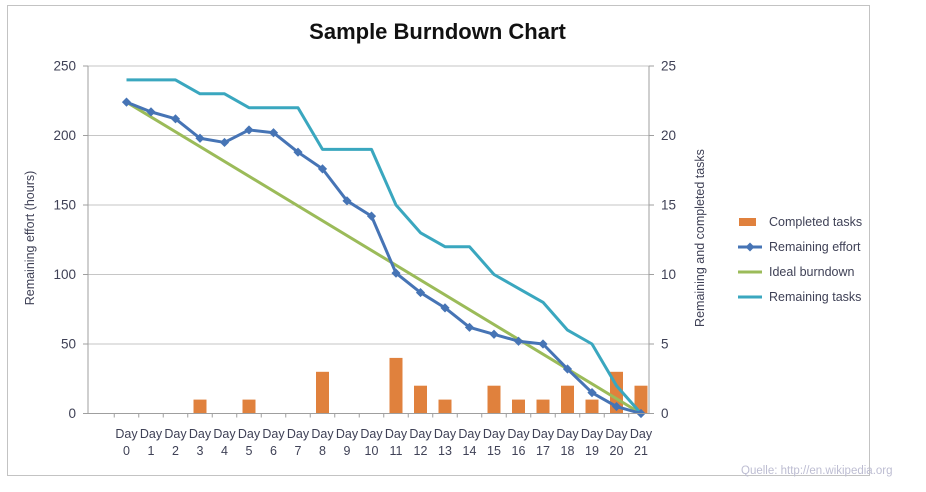  What do you see at coordinates (64, 135) in the screenshot?
I see `left-axis-tick-label: 200` at bounding box center [64, 135].